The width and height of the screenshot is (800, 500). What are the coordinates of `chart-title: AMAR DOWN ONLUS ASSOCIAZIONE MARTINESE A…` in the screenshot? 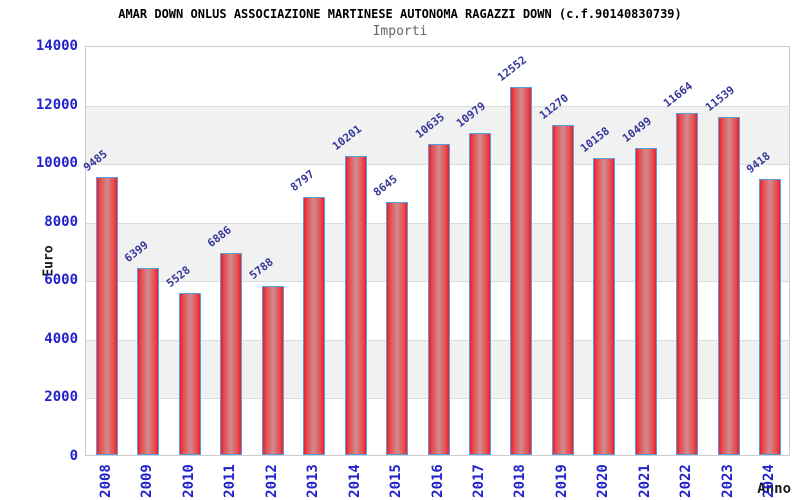 It's located at (400, 14).